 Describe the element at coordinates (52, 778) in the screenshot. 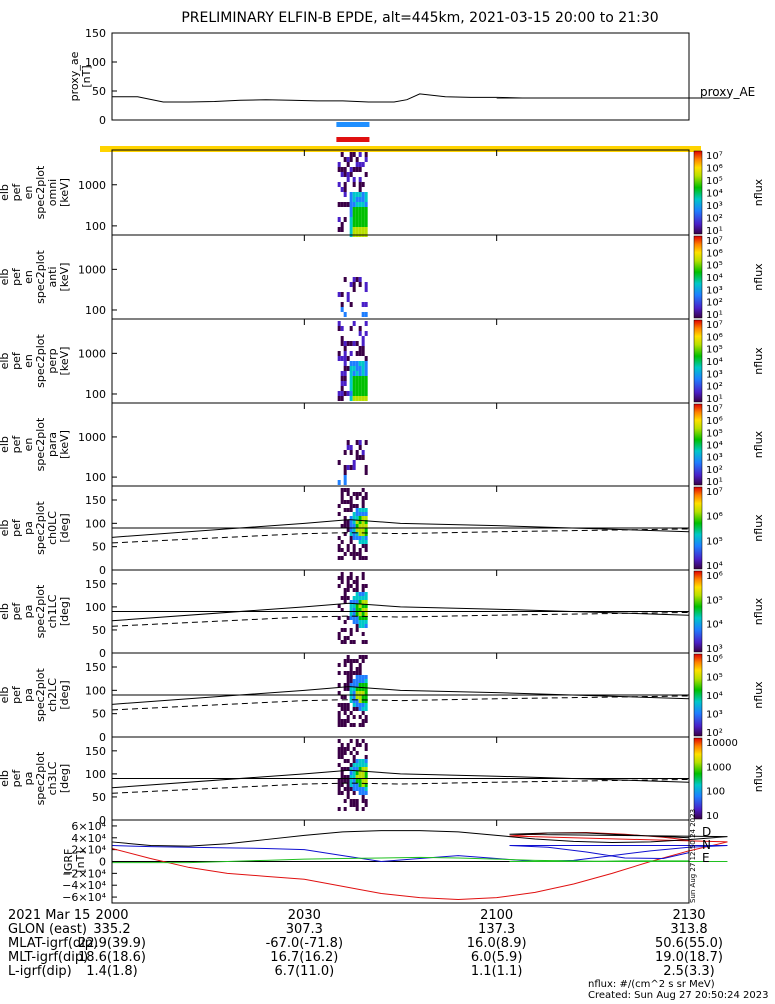

I see `ylabel-line: ch3LC` at that location.